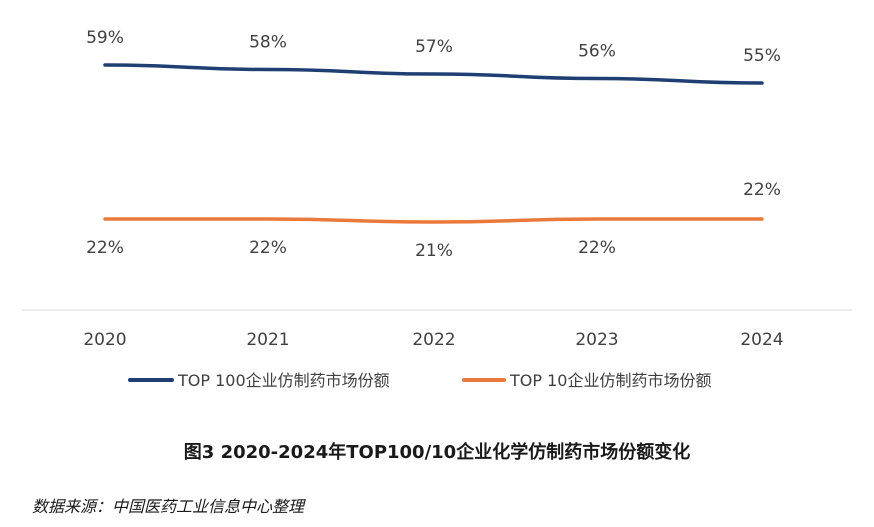 The height and width of the screenshot is (527, 874). What do you see at coordinates (104, 340) in the screenshot?
I see `x-tick-2020: 2020` at bounding box center [104, 340].